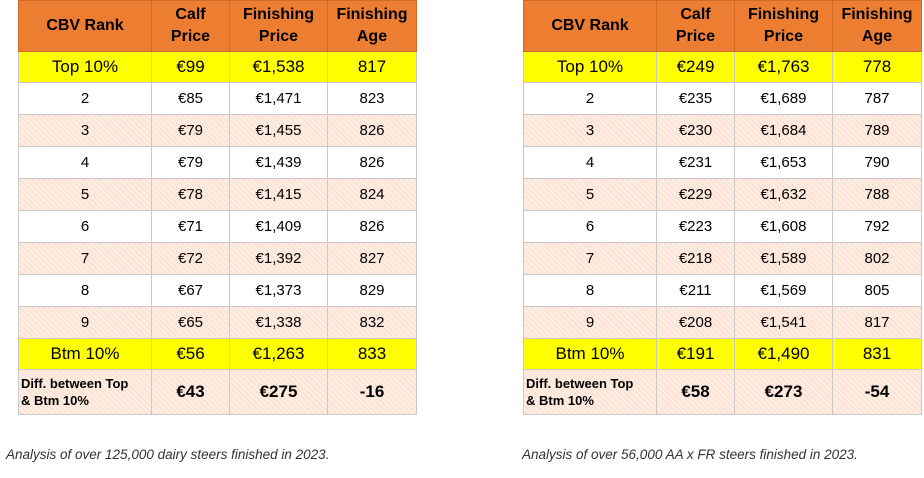 This screenshot has width=924, height=478. I want to click on difference-row: Diff. between Top & Btm 10% €58 €273 -54, so click(722, 392).